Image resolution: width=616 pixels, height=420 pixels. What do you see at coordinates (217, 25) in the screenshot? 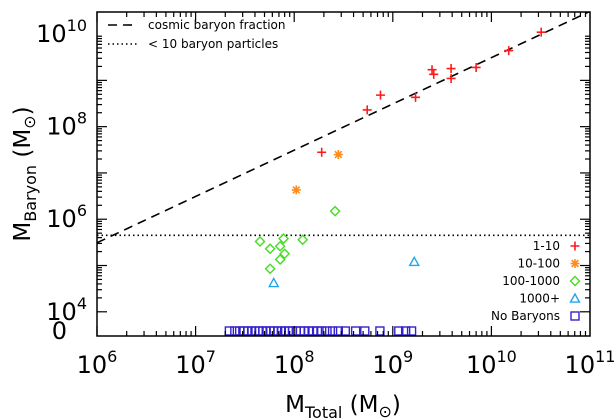
I see `line-legend-label: cosmic baryon fraction` at bounding box center [217, 25].